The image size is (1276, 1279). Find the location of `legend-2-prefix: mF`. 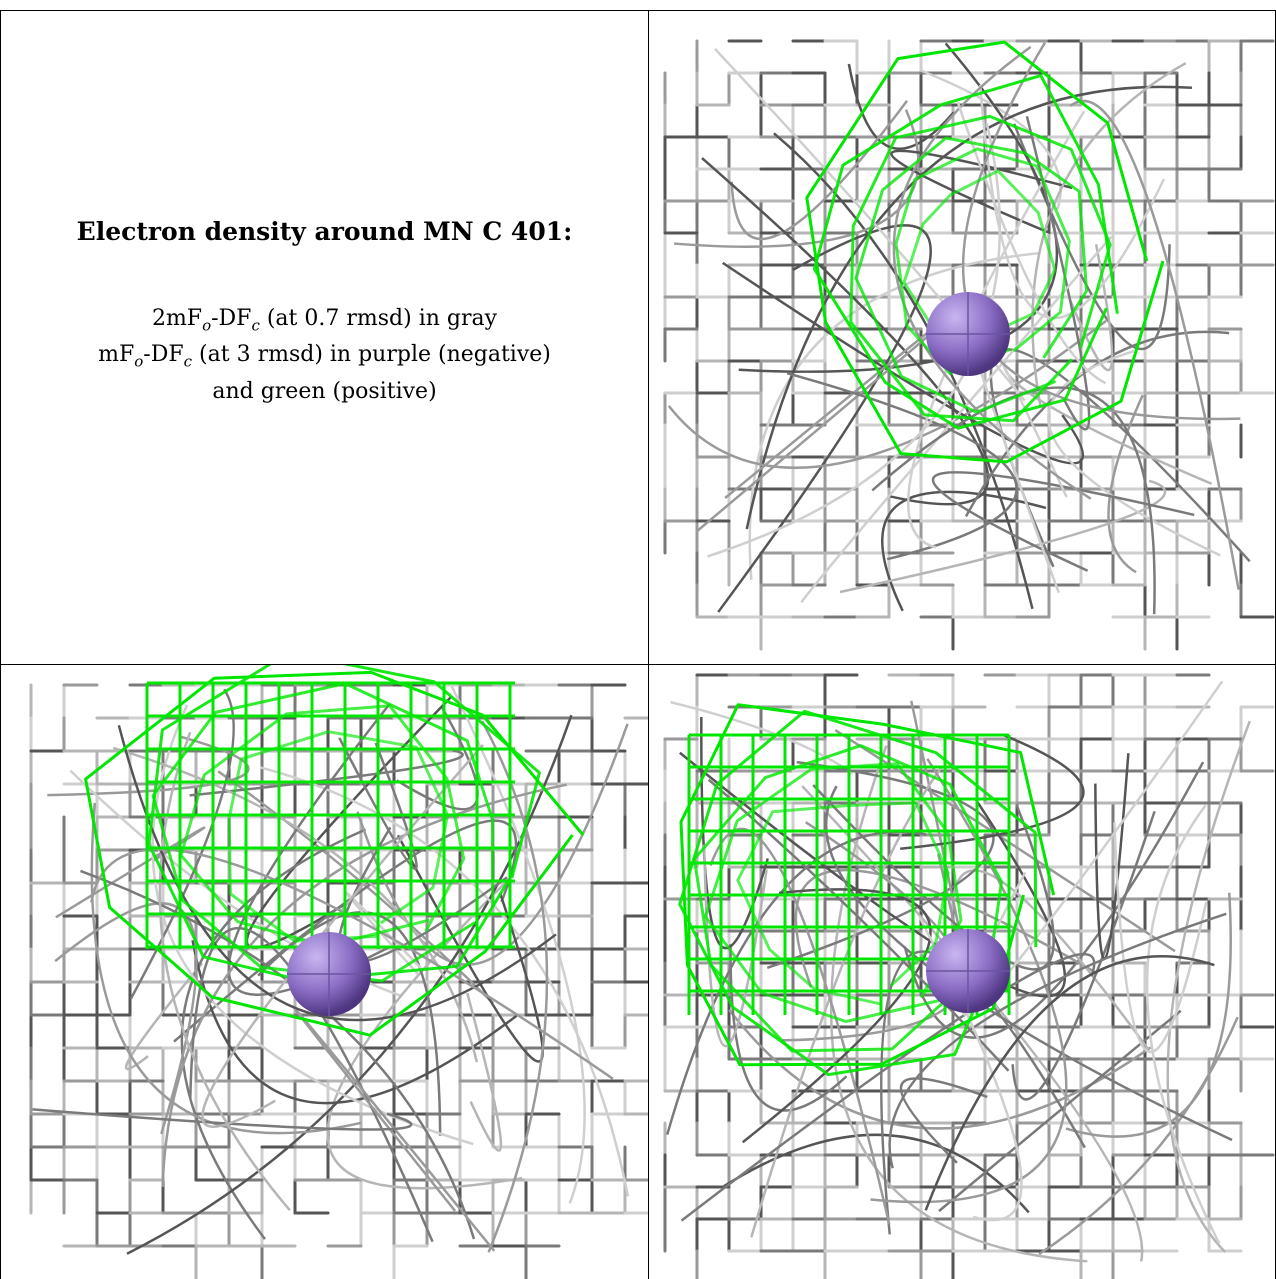

legend-2-prefix: mF is located at coordinates (116, 355).